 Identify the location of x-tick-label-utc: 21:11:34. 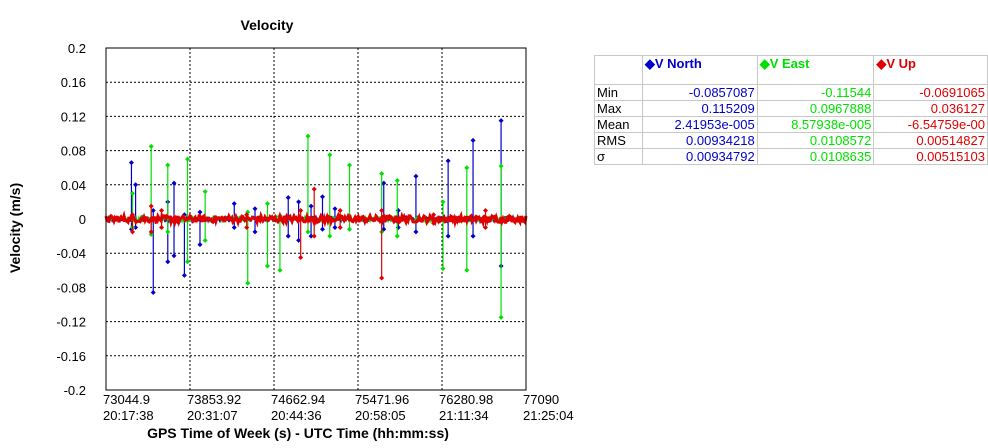
(464, 415).